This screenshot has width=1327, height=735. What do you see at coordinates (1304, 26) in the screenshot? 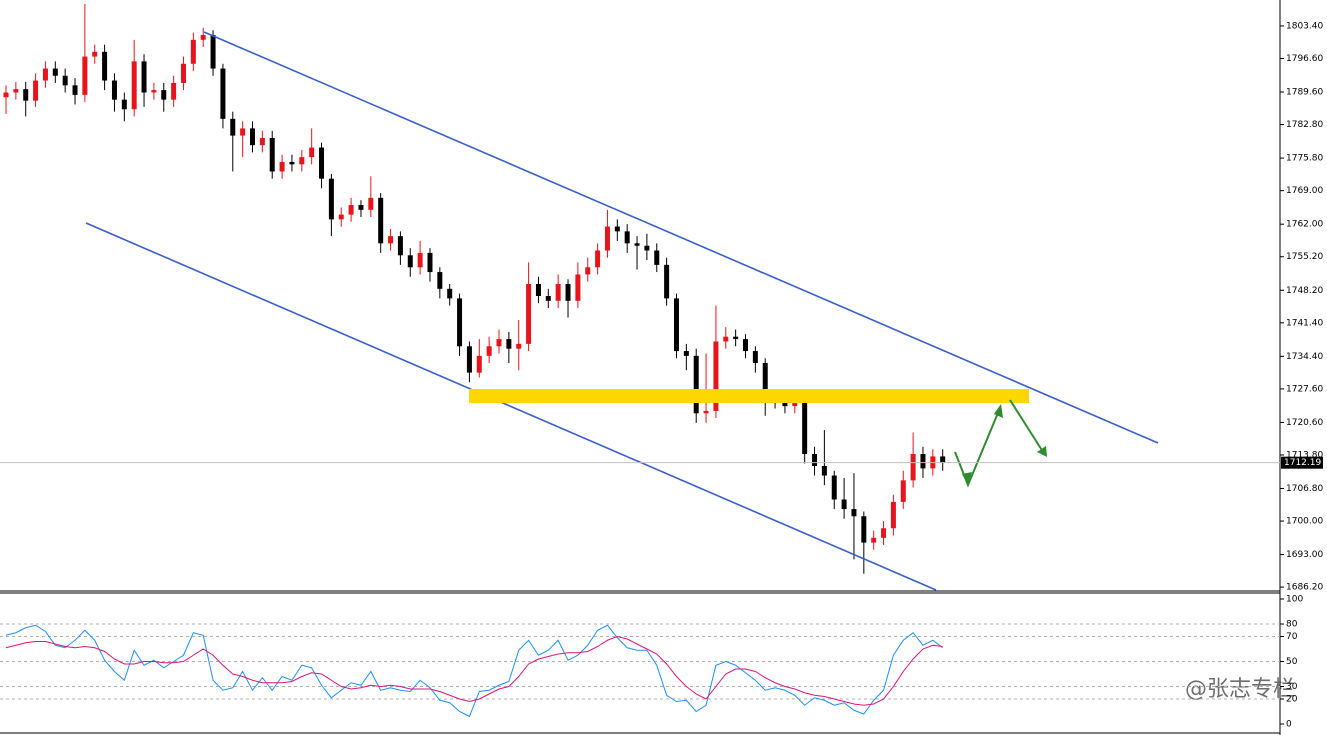
I see `y-tick-label: 1803.40` at bounding box center [1304, 26].